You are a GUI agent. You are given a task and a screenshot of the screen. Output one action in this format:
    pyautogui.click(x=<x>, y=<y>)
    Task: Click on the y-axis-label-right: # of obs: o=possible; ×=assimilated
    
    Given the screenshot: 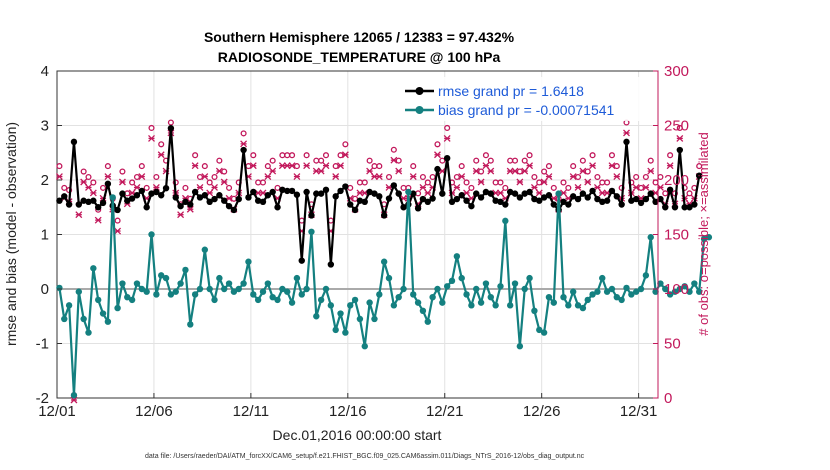 What is the action you would take?
    pyautogui.click(x=703, y=233)
    